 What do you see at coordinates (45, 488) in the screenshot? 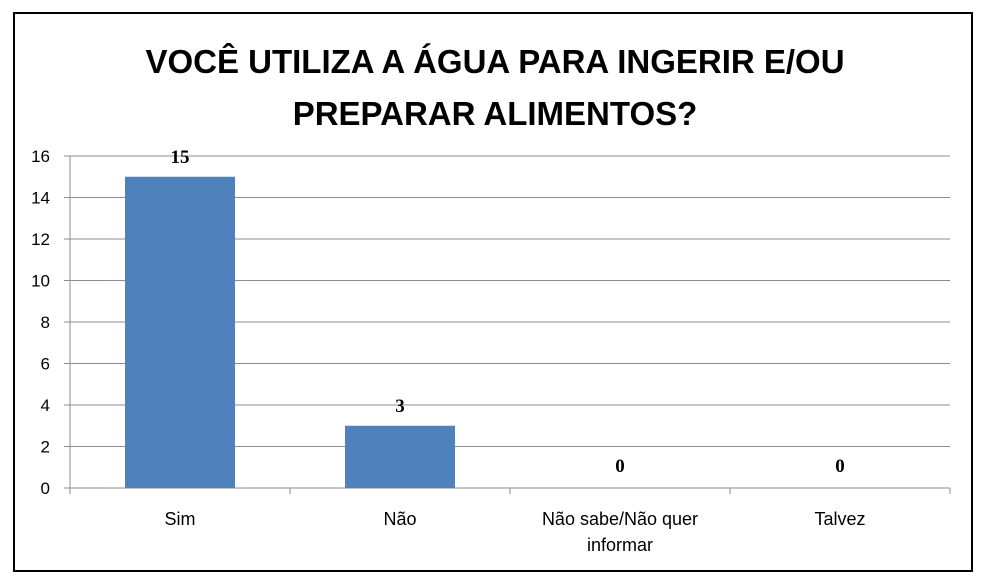
I see `y-tick-label-0: 0` at bounding box center [45, 488].